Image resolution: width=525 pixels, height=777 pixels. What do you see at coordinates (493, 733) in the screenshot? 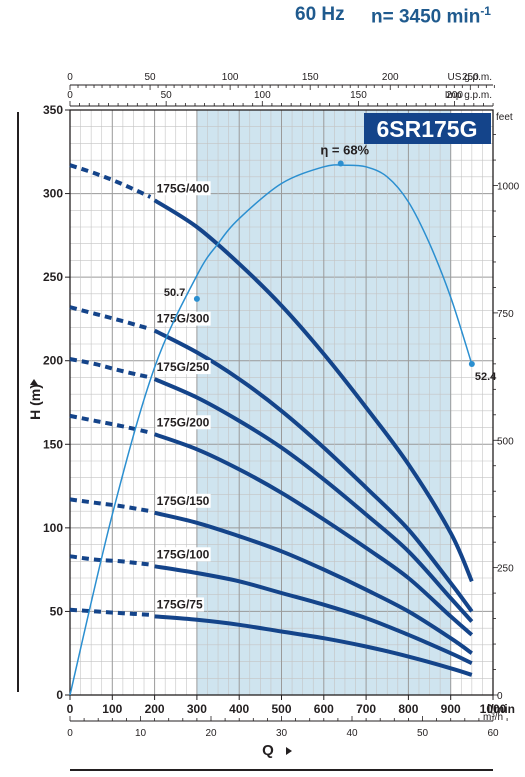
I see `m3h-tick-label: 60` at bounding box center [493, 733].